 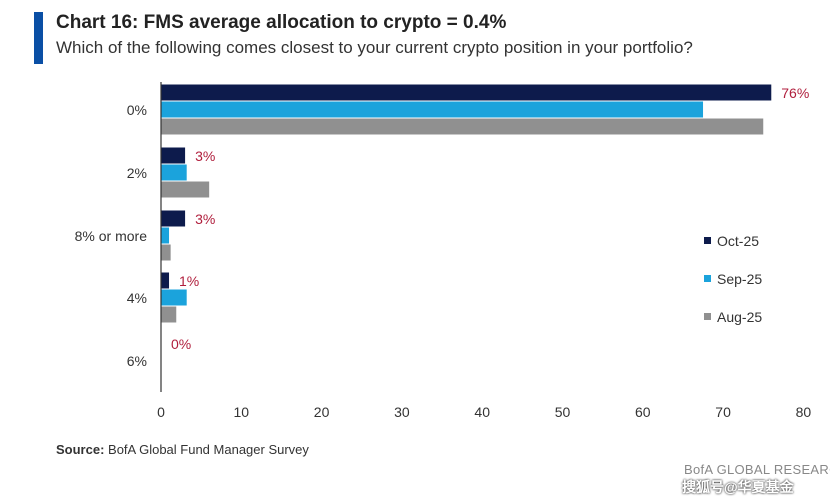 I want to click on brand-label: BofA GLOBAL RESEARCH, so click(x=757, y=469).